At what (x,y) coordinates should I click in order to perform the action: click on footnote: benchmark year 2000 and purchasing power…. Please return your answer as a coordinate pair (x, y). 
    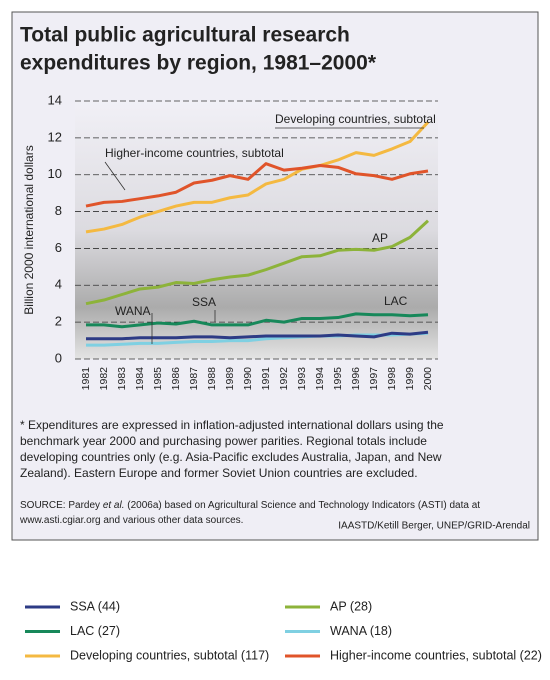
    Looking at the image, I should click on (223, 441).